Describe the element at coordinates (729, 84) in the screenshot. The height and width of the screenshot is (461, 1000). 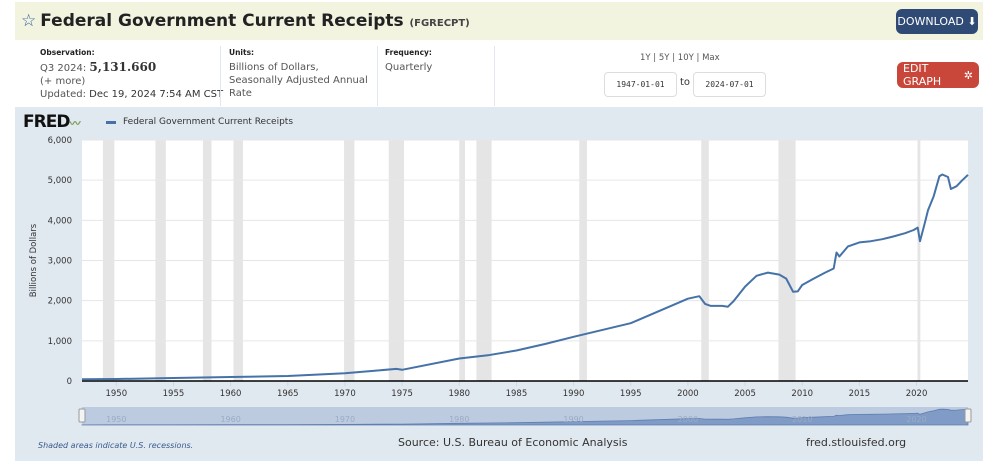
I see `end-date-input: 2024-07-01` at that location.